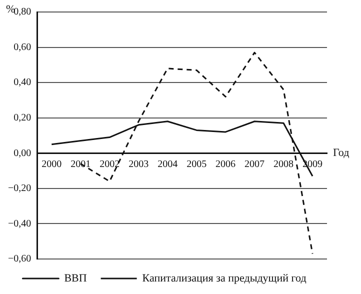 Image resolution: width=361 pixels, height=294 pixels. I want to click on x-tick-label: 2003, so click(138, 164).